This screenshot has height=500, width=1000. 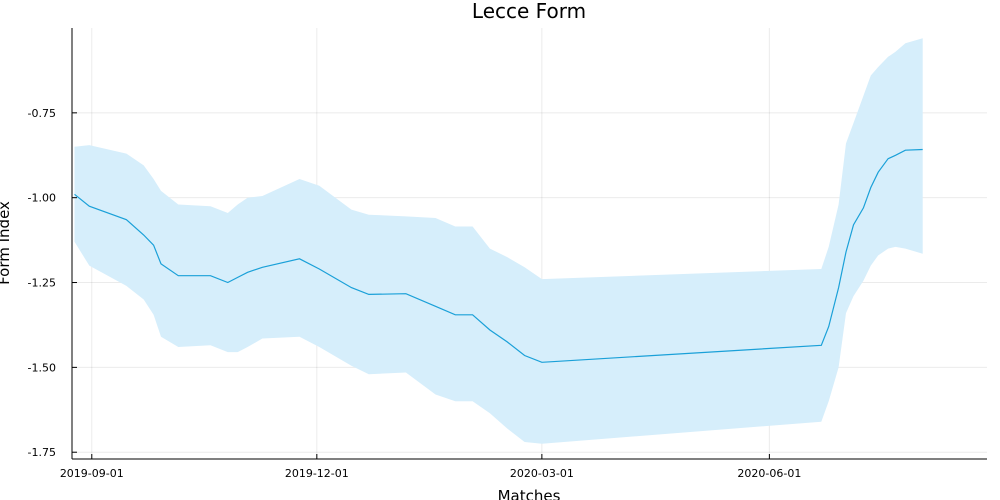 What do you see at coordinates (769, 473) in the screenshot?
I see `x-tick-label: 2020-06-01` at bounding box center [769, 473].